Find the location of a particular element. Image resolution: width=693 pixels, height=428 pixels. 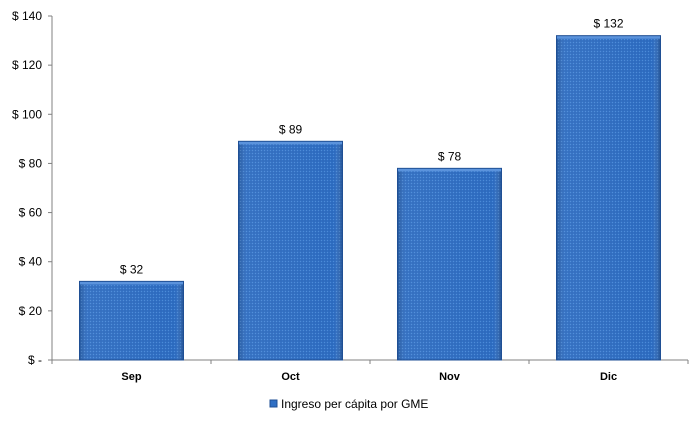

x-tick-label: Oct is located at coordinates (290, 377).